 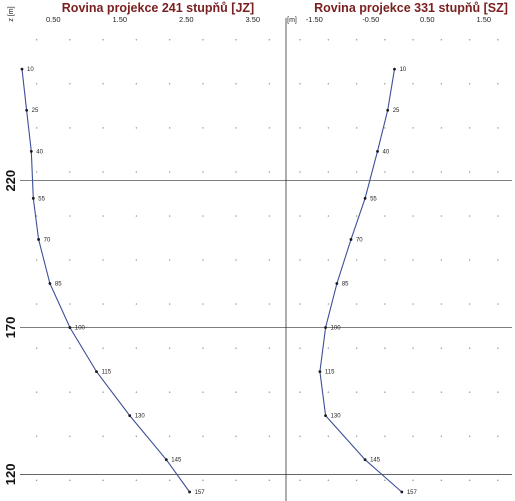 What do you see at coordinates (176, 461) in the screenshot?
I see `point-label: 145` at bounding box center [176, 461].